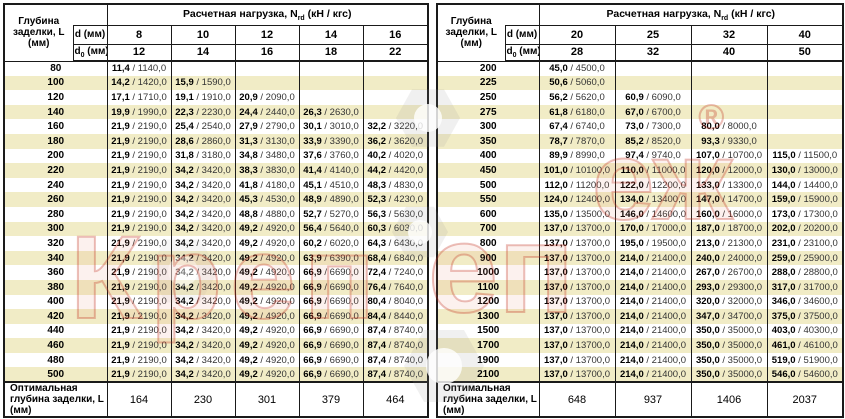  Describe the element at coordinates (90, 34) in the screenshot. I see `d-label: d (мм)` at that location.